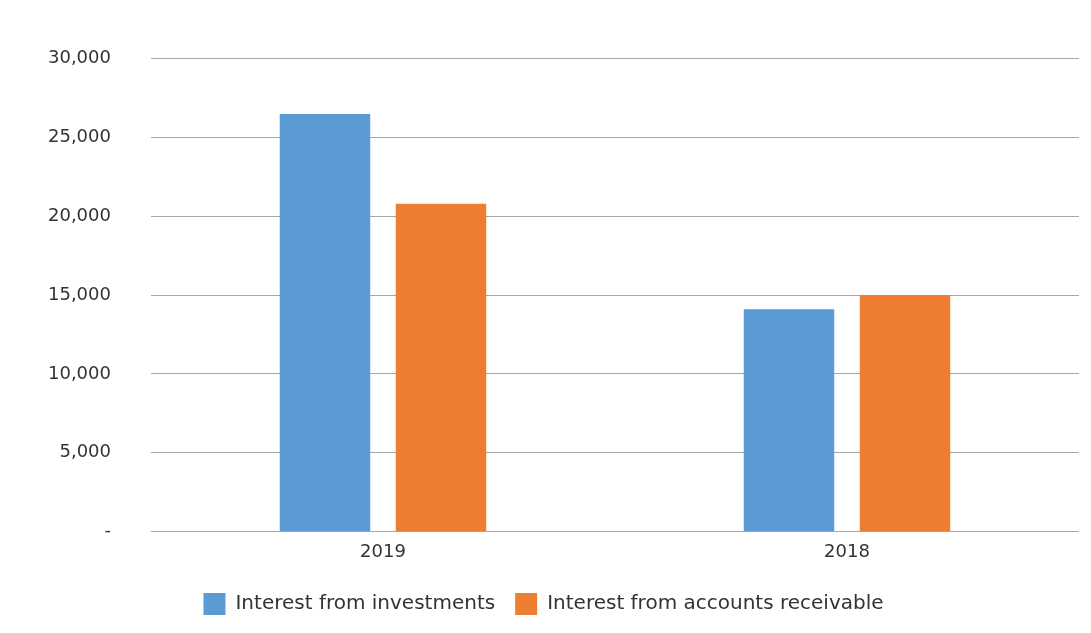  What do you see at coordinates (79, 57) in the screenshot?
I see `y-tick-label: 30,000` at bounding box center [79, 57].